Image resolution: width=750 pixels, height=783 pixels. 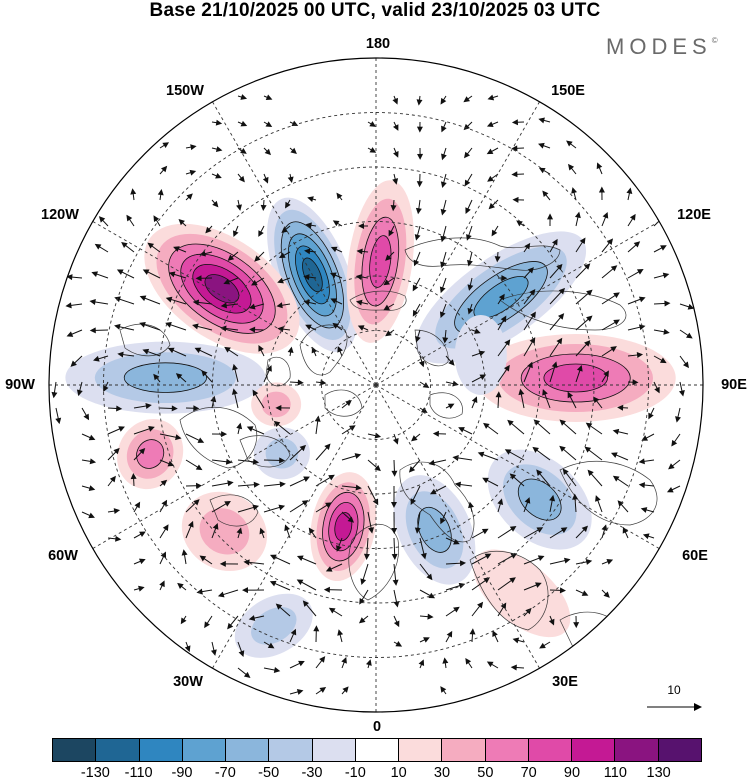 I want to click on colorbar-tick-label: -30, so click(x=312, y=773).